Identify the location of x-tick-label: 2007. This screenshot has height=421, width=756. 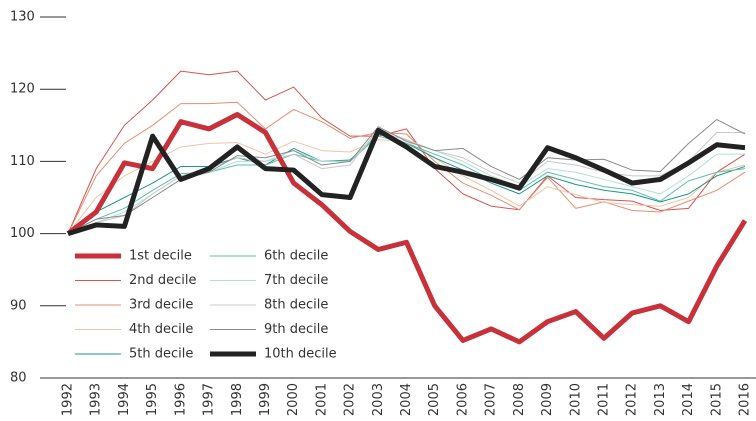
(491, 399).